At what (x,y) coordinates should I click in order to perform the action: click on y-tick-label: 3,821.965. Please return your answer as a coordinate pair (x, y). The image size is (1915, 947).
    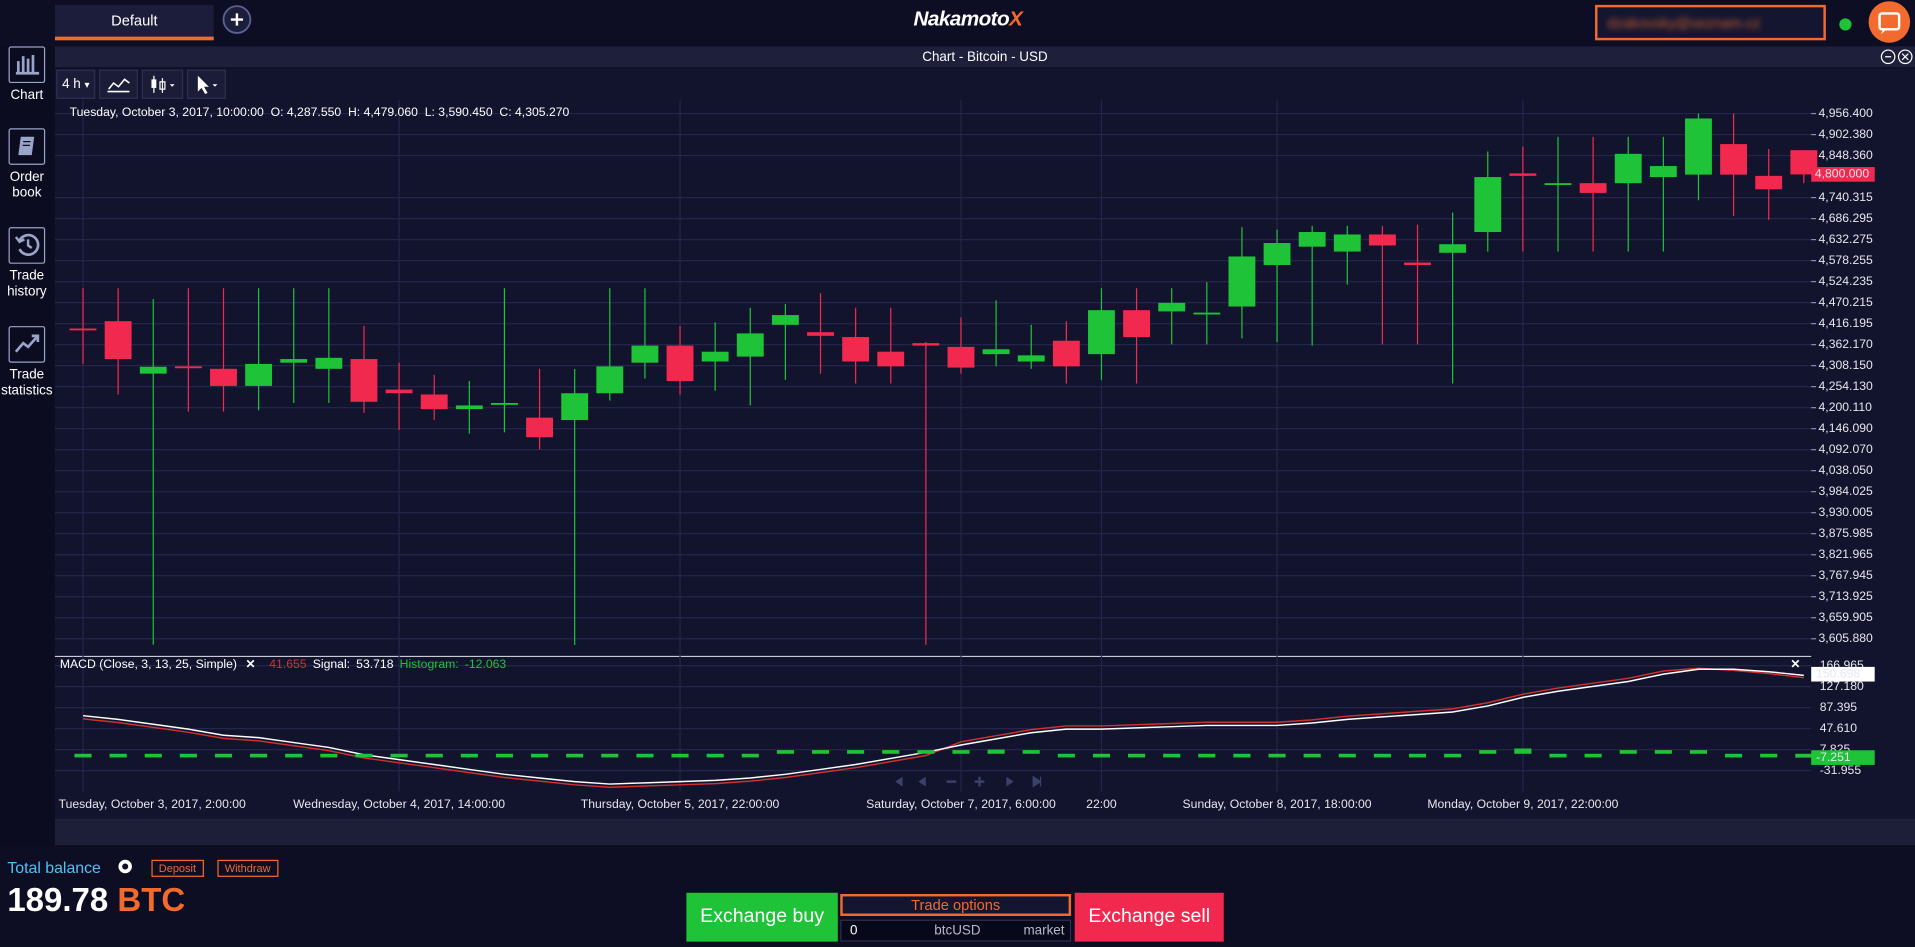
    Looking at the image, I should click on (1846, 554).